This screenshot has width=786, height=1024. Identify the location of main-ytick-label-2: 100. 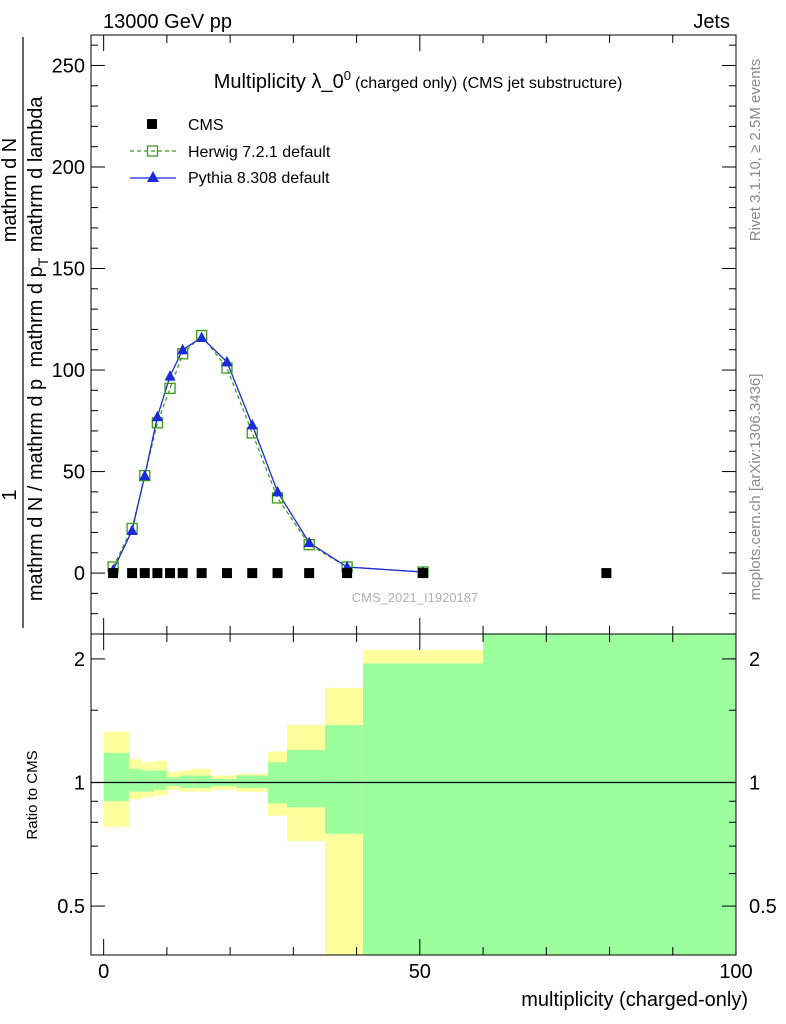
(68, 371).